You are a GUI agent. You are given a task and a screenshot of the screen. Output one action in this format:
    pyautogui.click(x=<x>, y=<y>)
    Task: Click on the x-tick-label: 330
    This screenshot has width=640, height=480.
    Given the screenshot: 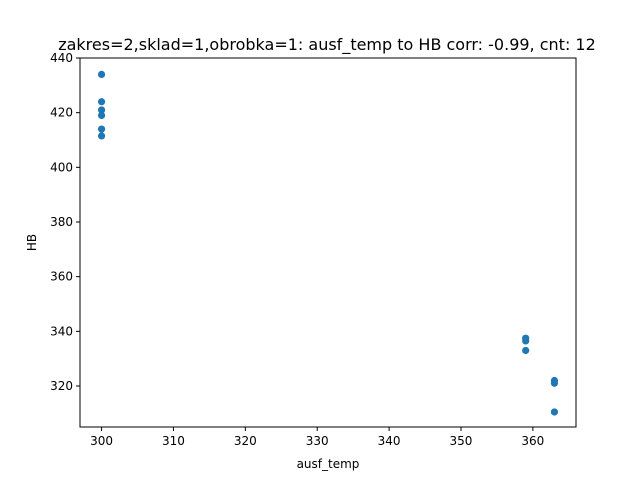 What is the action you would take?
    pyautogui.click(x=317, y=441)
    